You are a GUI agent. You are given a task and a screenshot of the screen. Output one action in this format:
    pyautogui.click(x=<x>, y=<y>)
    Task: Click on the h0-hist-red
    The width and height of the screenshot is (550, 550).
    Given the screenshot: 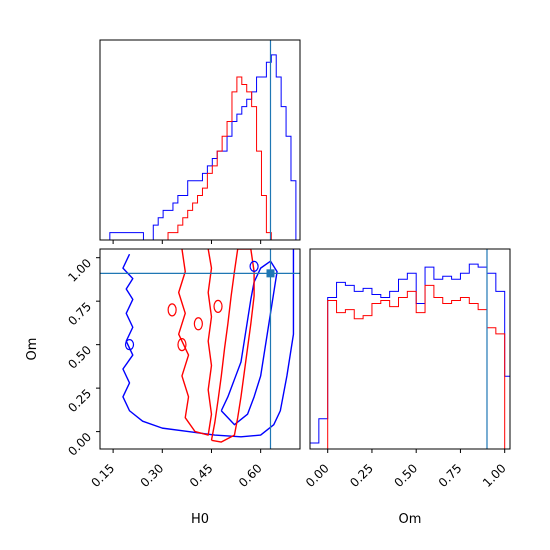 What is the action you would take?
    pyautogui.click(x=219, y=158)
    